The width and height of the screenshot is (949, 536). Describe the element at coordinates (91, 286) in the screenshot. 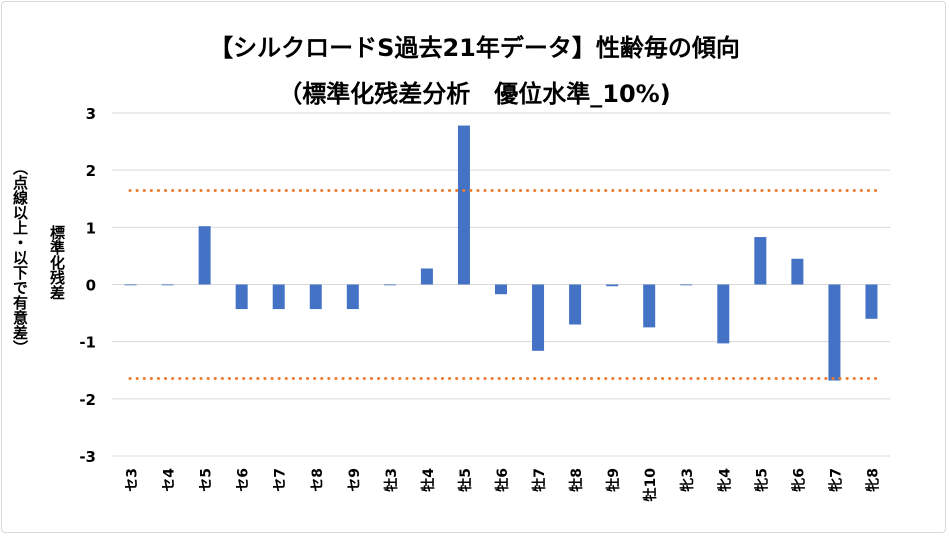

I see `y-tick-label: 0` at that location.